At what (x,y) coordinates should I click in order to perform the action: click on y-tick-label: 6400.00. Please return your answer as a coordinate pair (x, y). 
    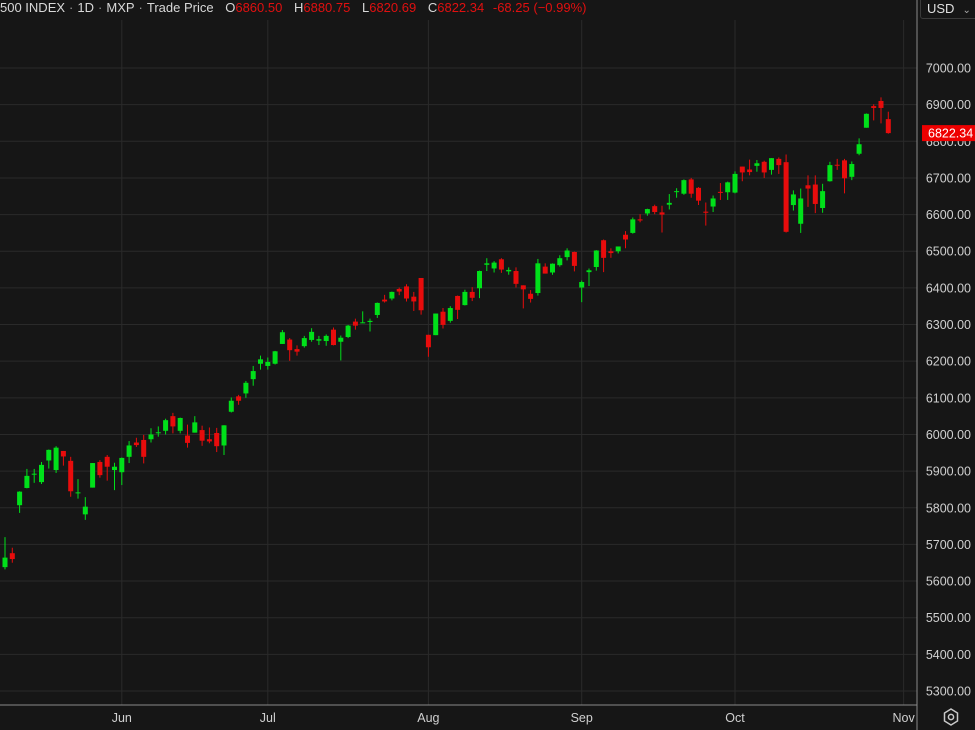
    Looking at the image, I should click on (948, 288).